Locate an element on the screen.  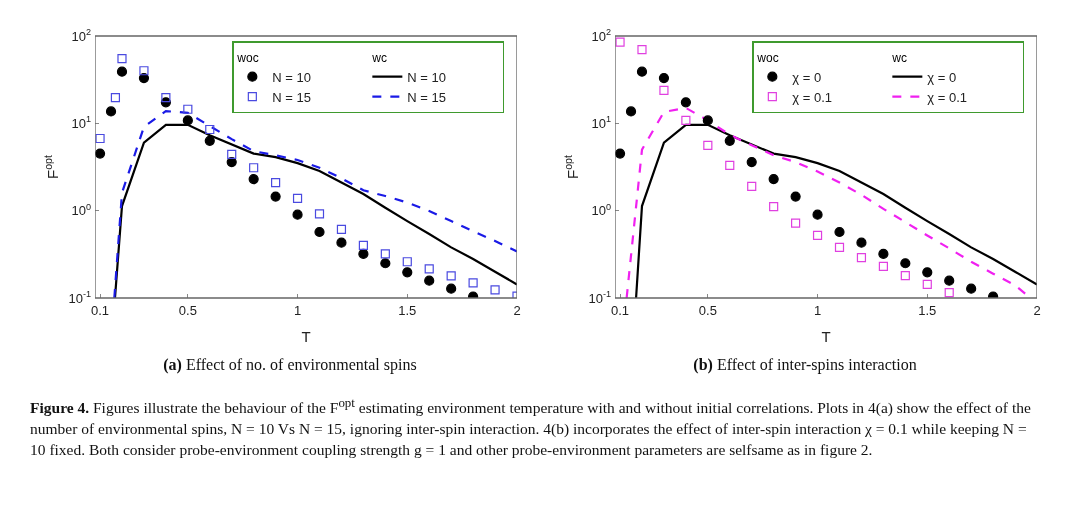
annotation: woc is located at coordinates (247, 57).